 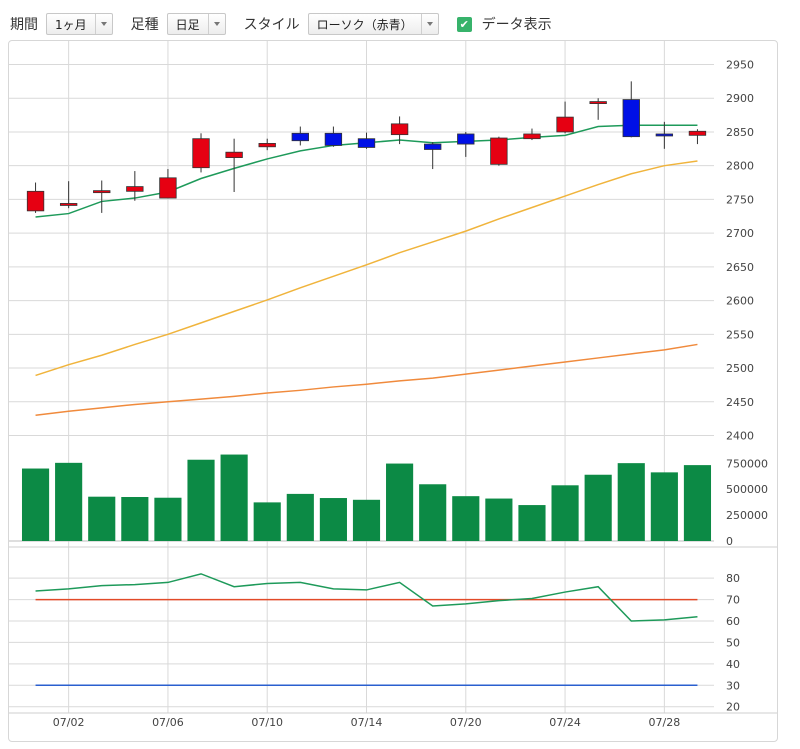 What do you see at coordinates (740, 402) in the screenshot?
I see `price-tick-label: 2450` at bounding box center [740, 402].